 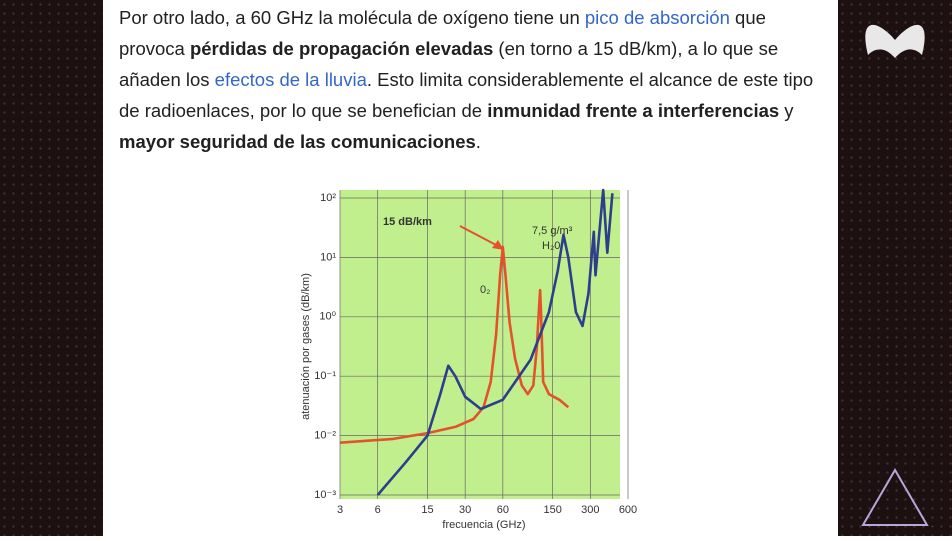 I want to click on x-tick-label: 60, so click(x=503, y=510).